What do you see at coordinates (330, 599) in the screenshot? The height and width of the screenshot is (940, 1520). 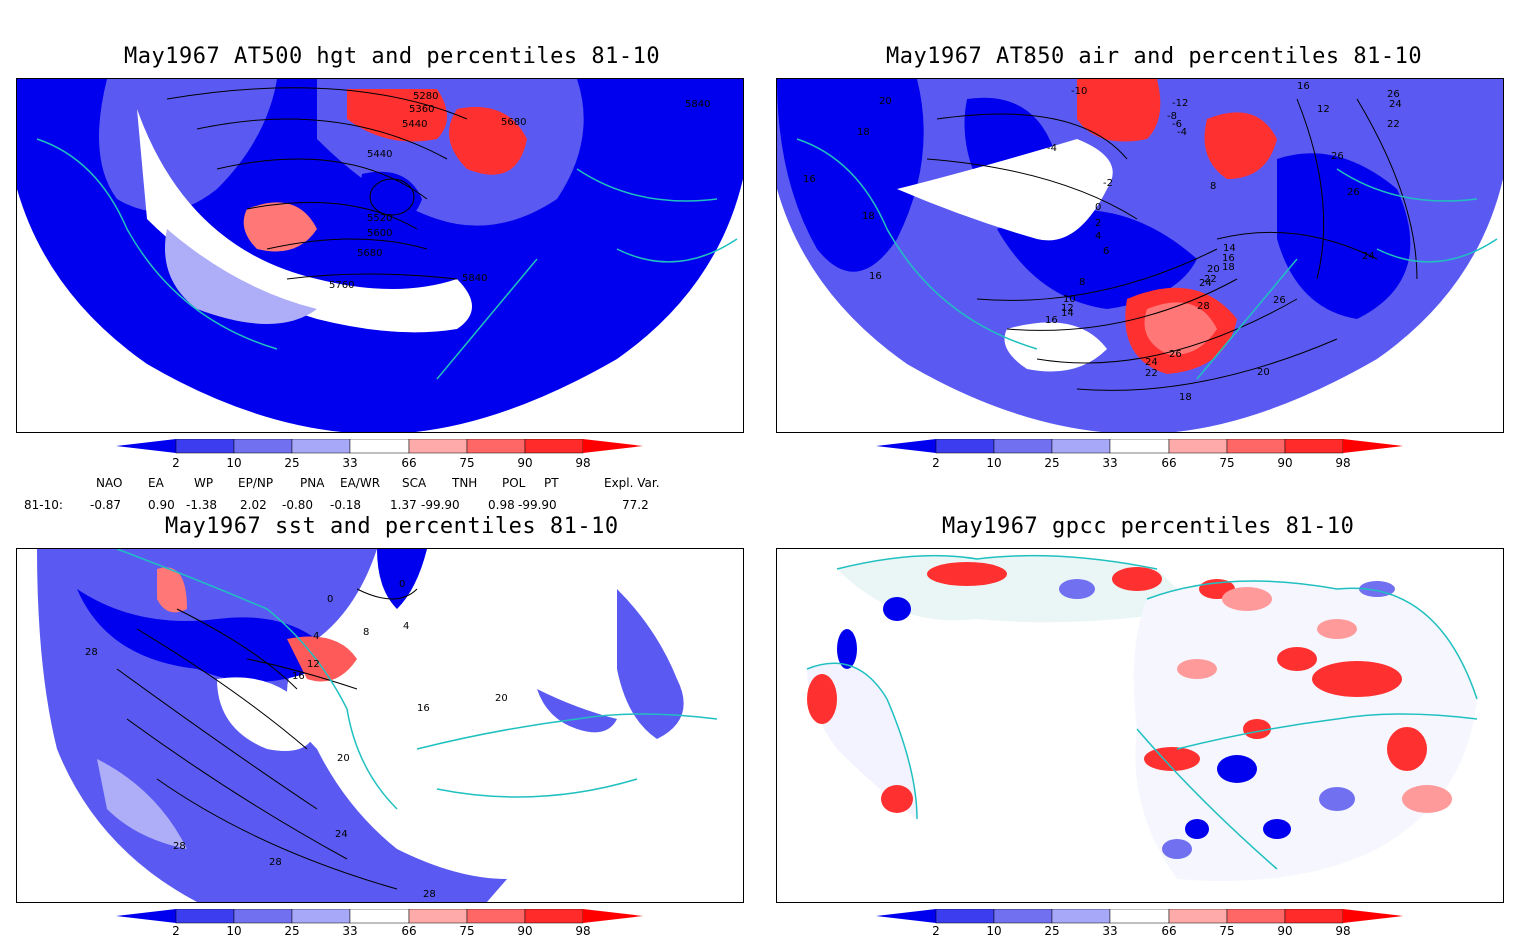 I see `contour-label: 0` at bounding box center [330, 599].